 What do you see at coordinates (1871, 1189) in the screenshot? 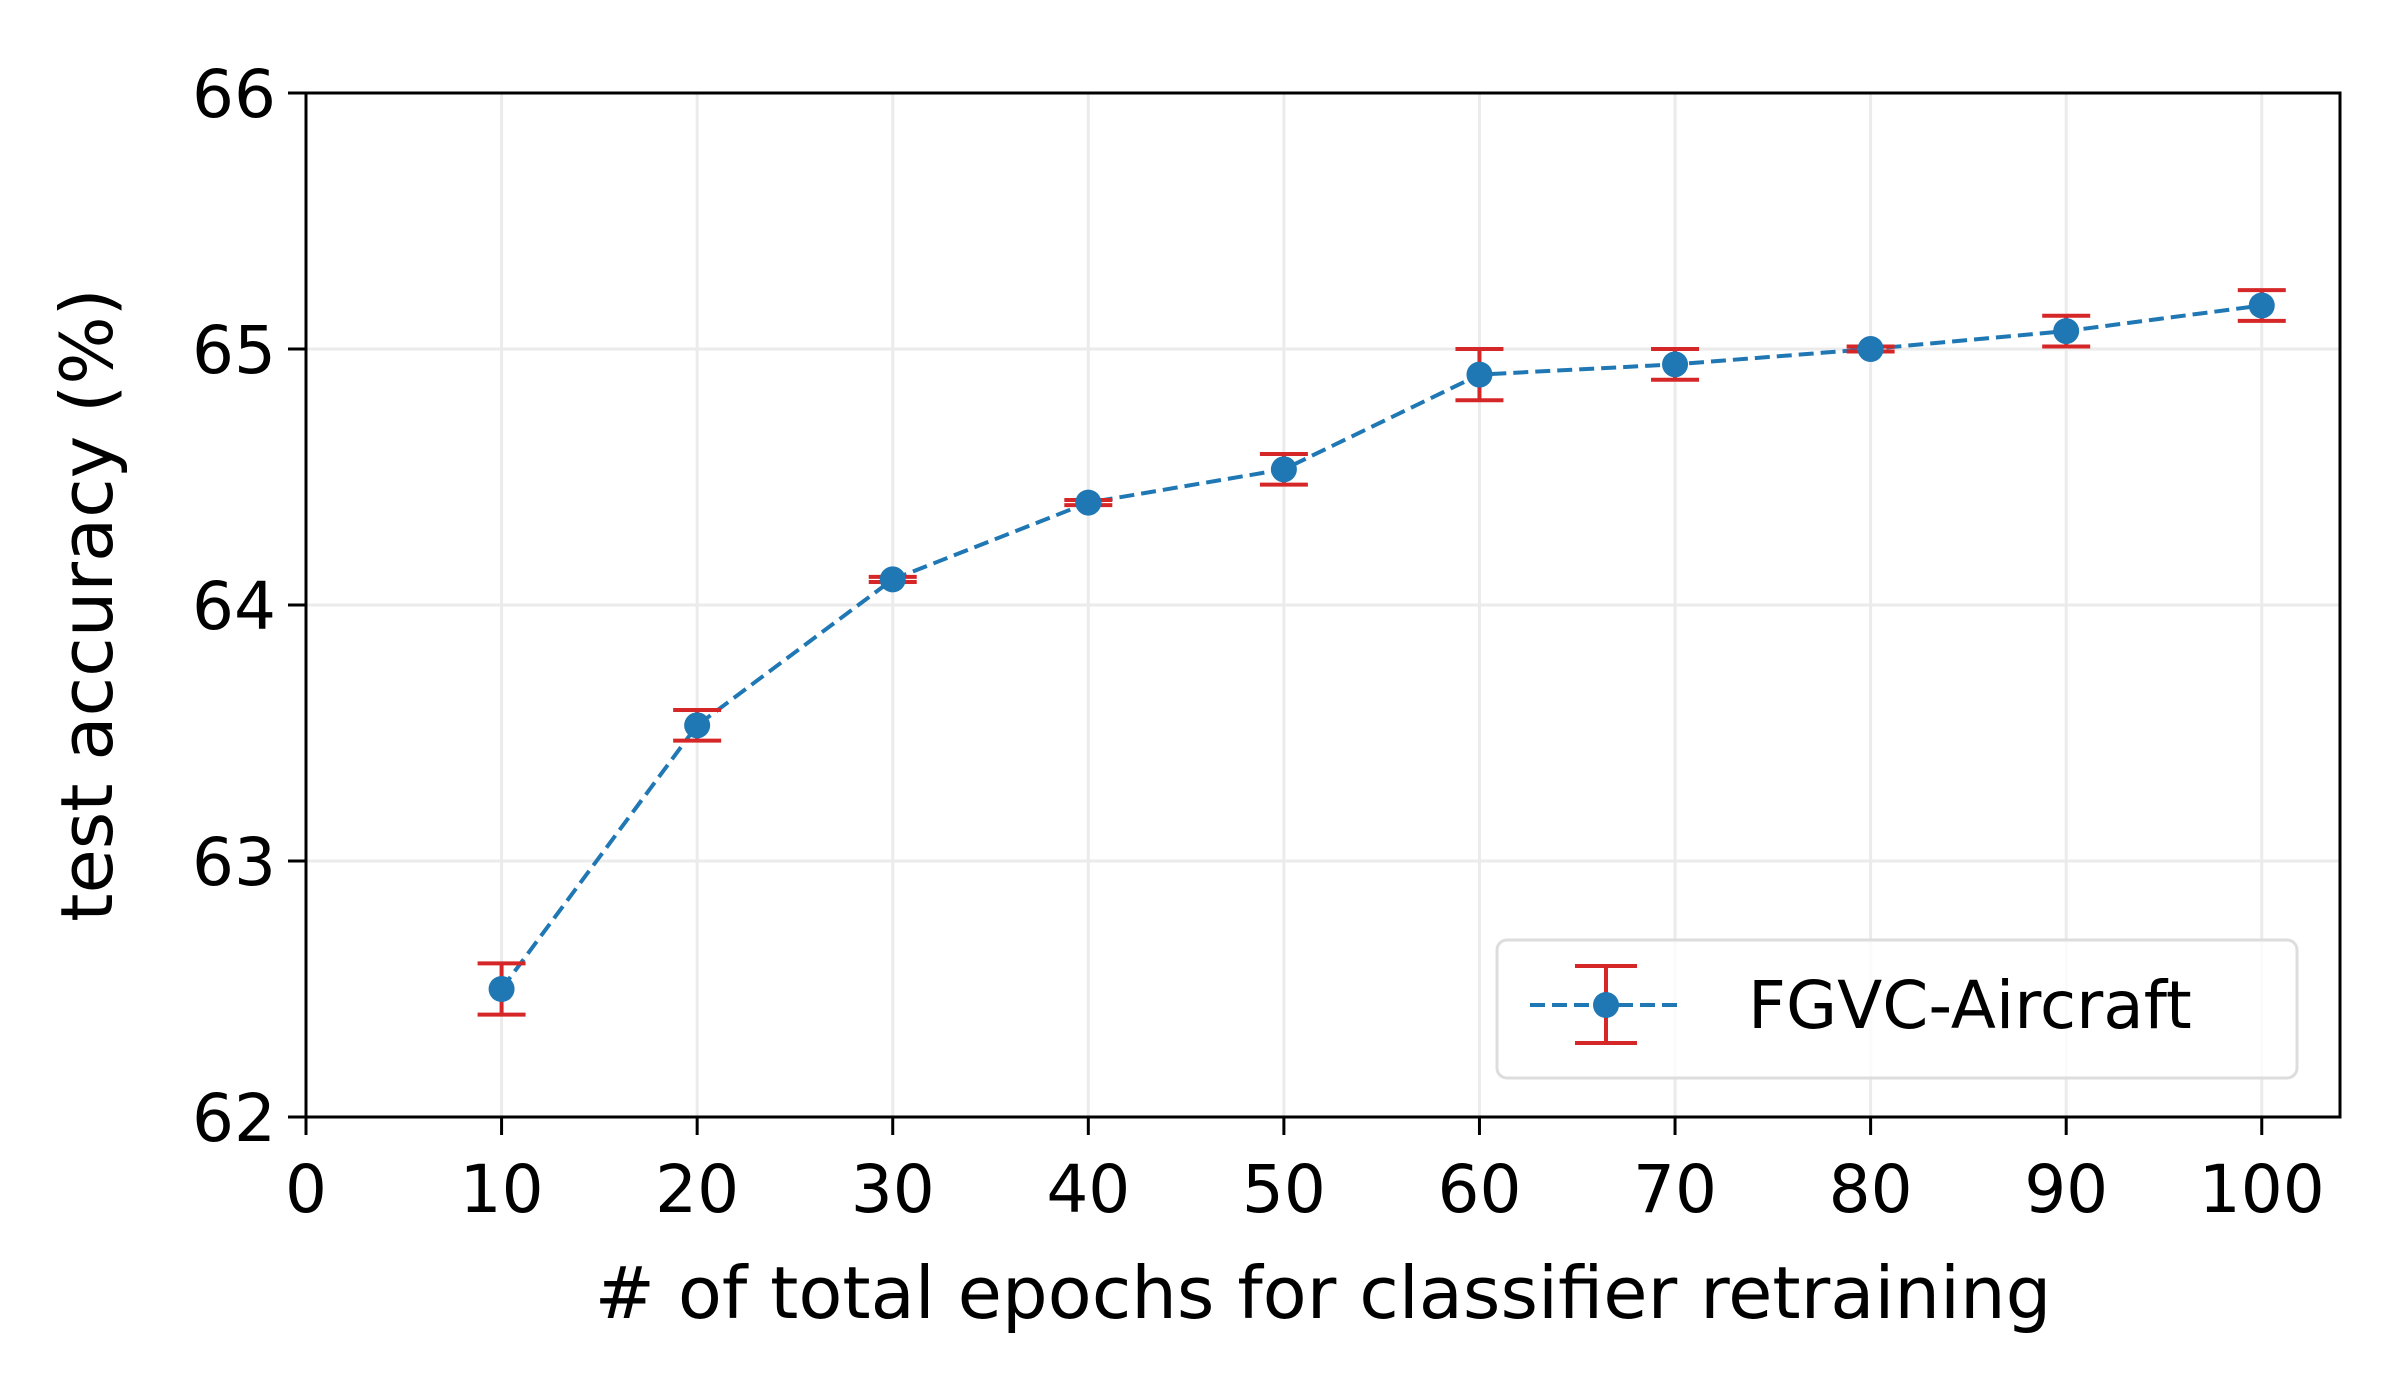
I see `x-tick-label: 80` at bounding box center [1871, 1189].